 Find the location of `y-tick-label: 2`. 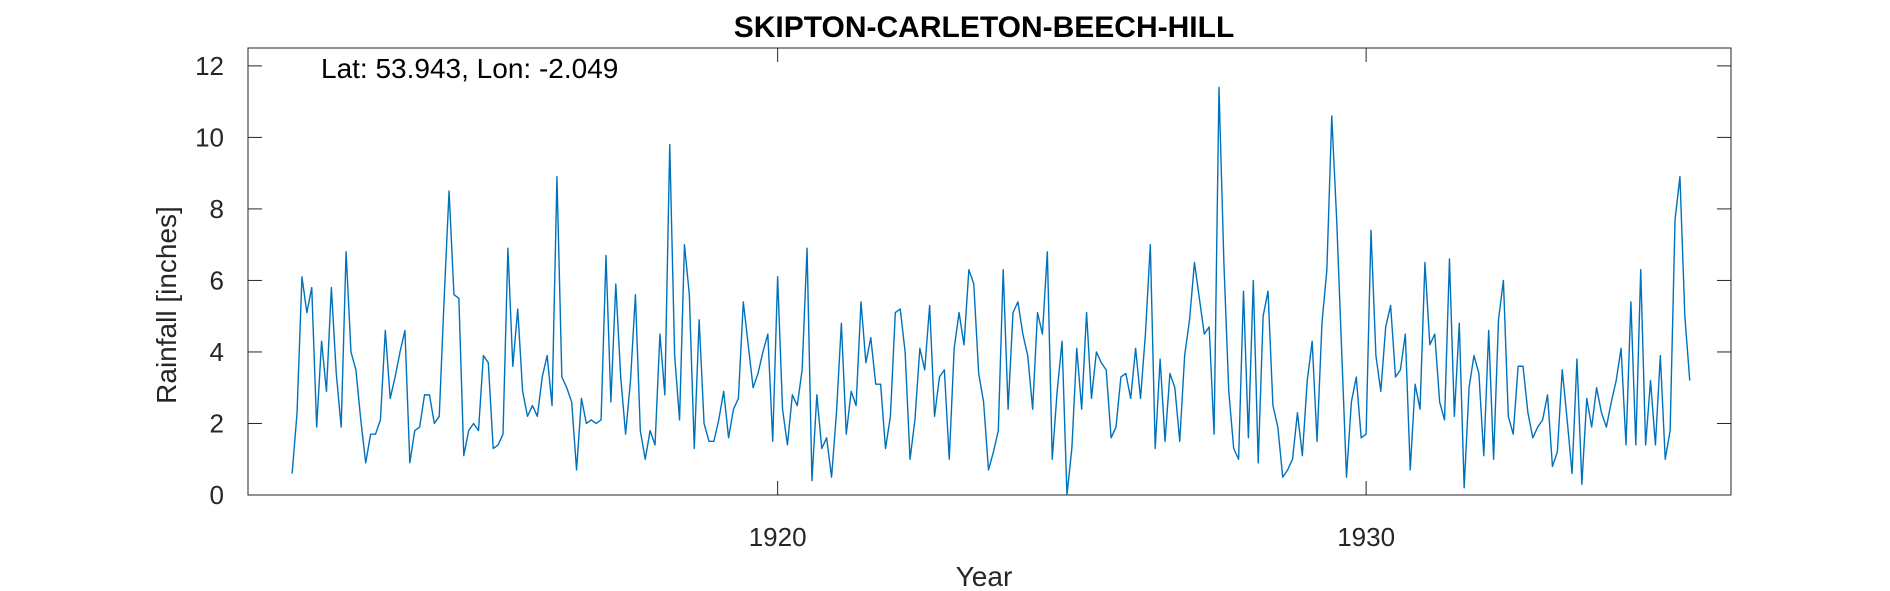

y-tick-label: 2 is located at coordinates (217, 423).